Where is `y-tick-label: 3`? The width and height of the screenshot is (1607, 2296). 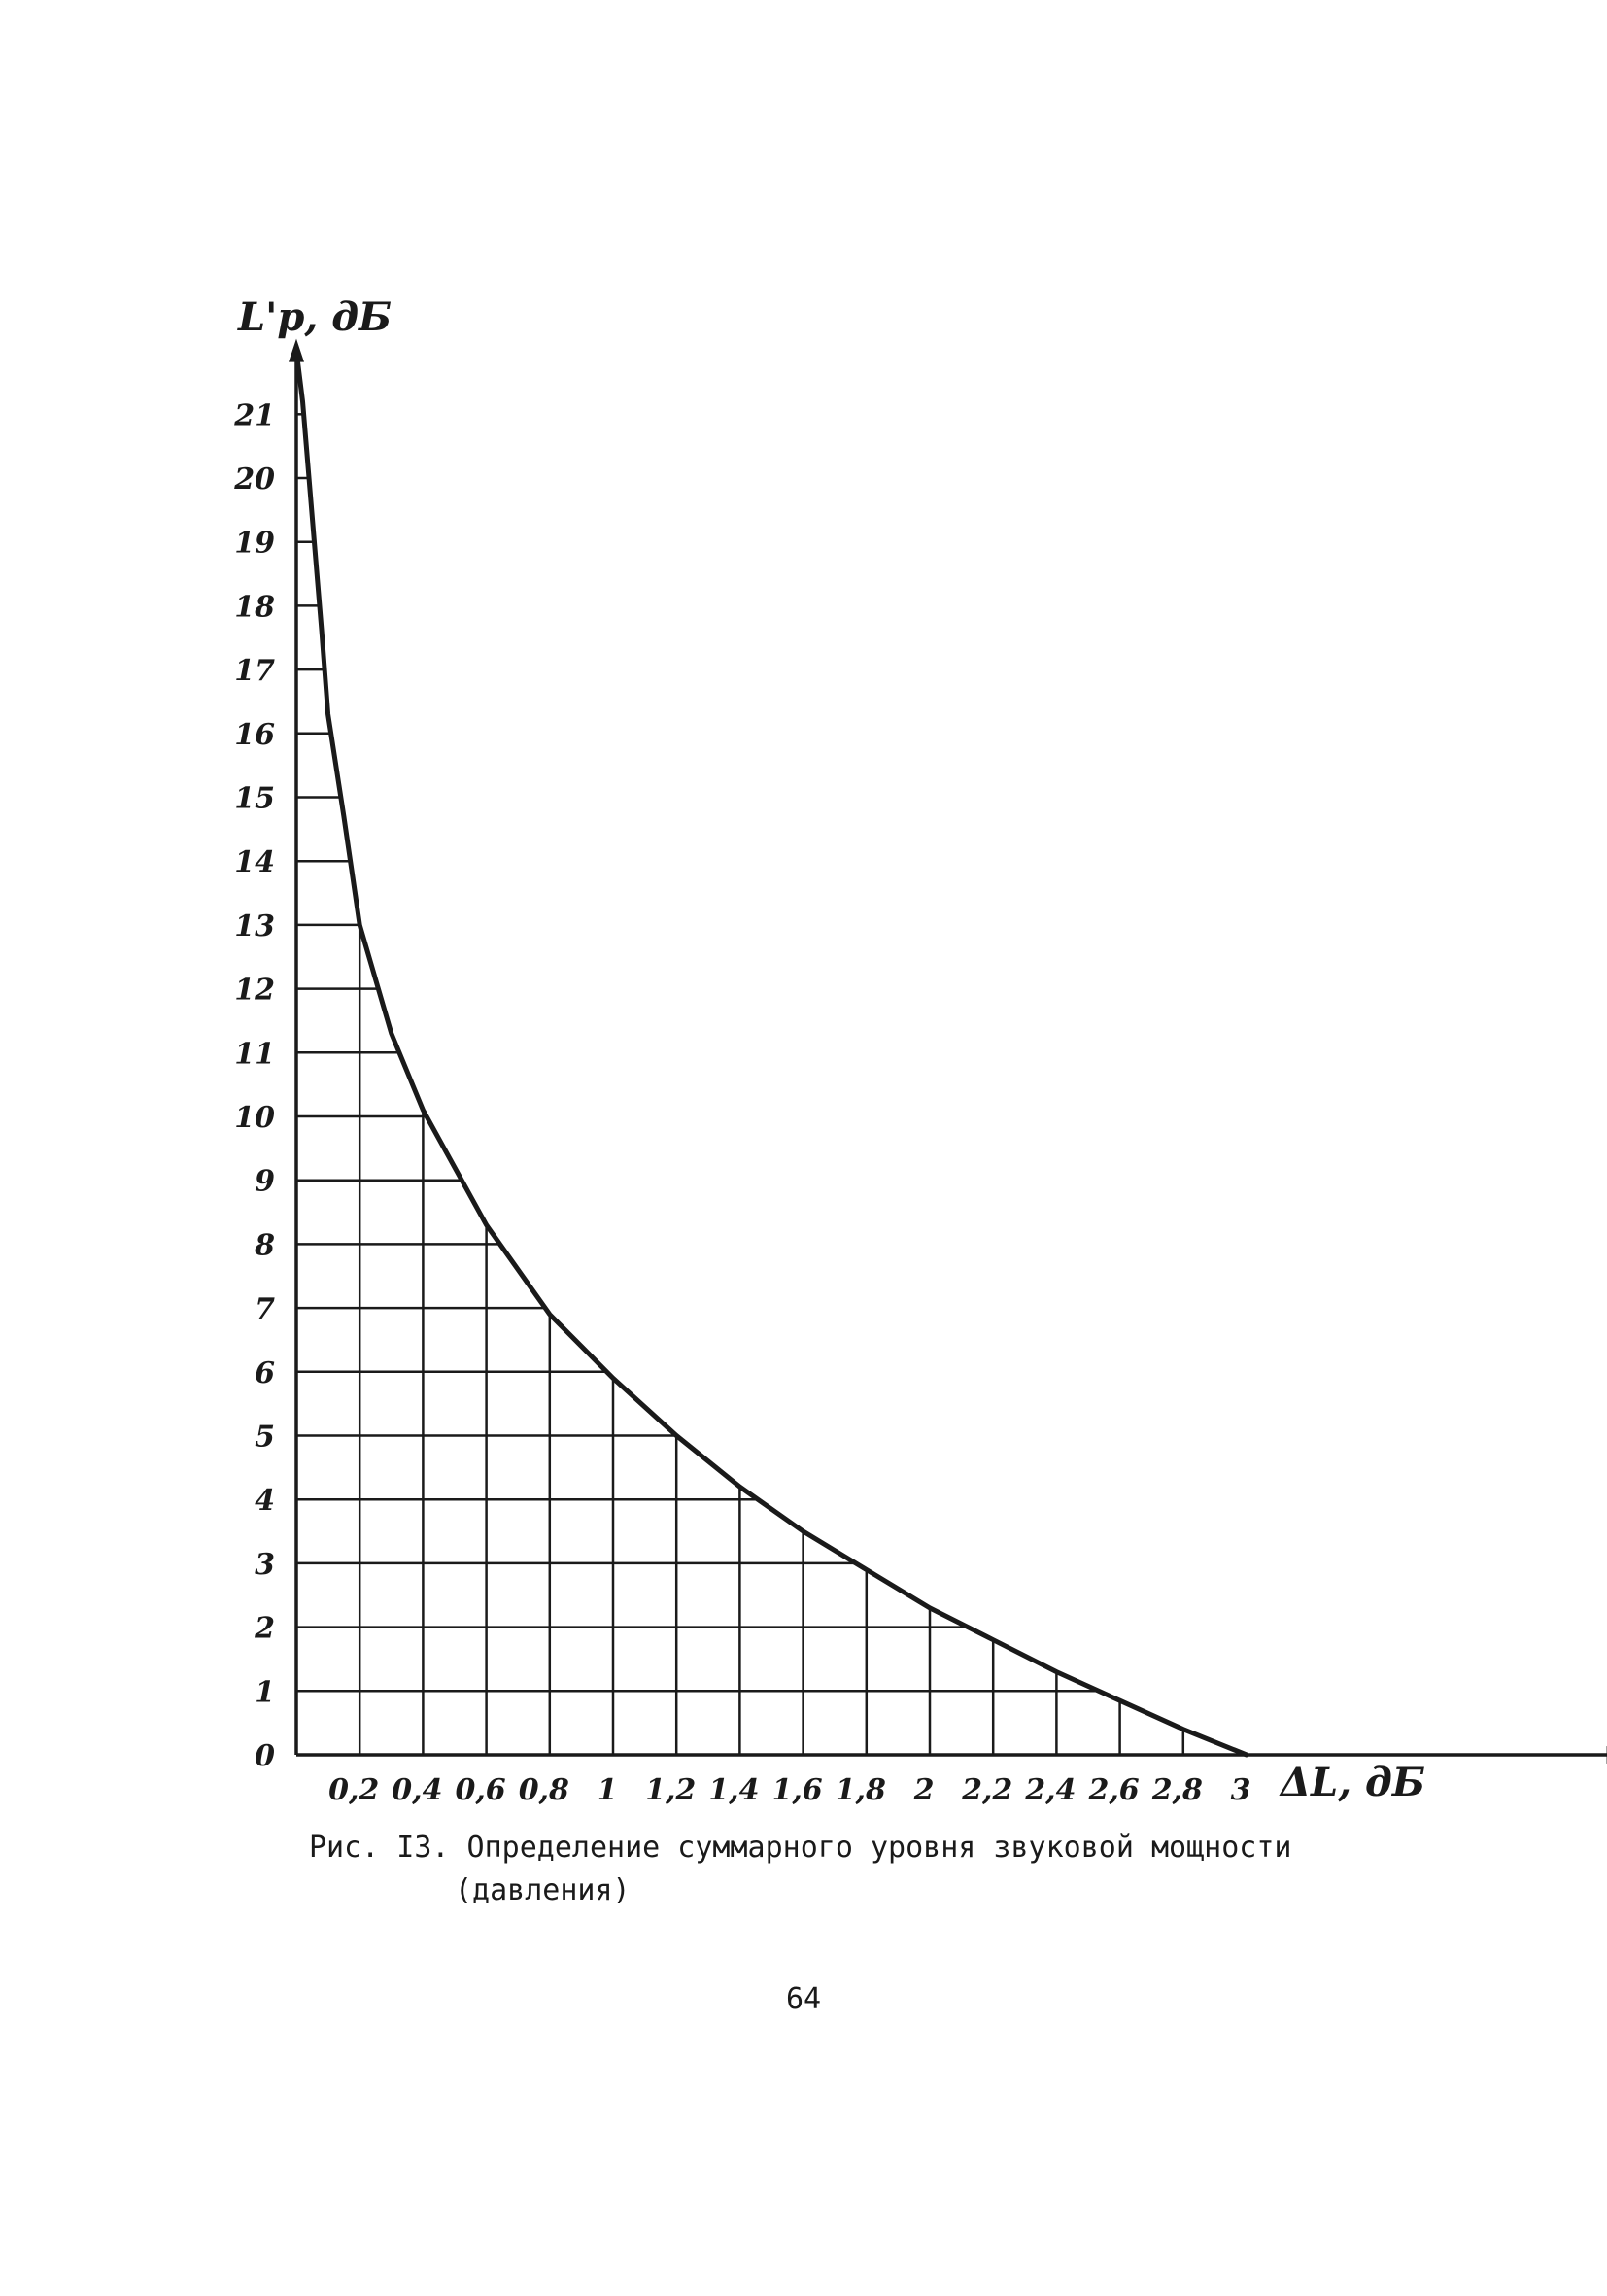
y-tick-label: 3 is located at coordinates (265, 1565).